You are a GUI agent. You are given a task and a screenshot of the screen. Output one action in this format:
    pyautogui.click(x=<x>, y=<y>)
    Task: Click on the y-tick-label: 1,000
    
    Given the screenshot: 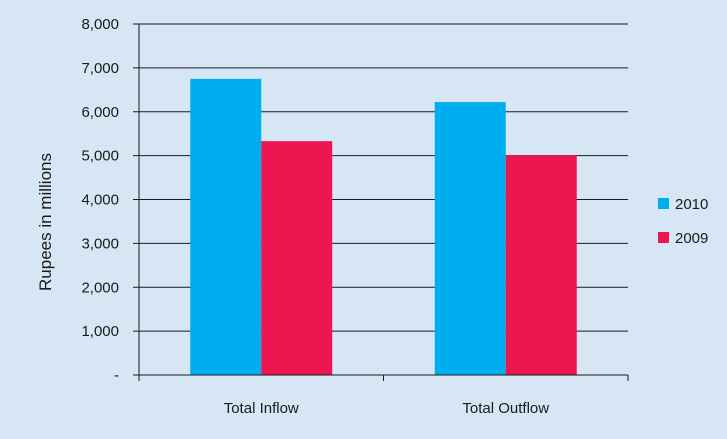 What is the action you would take?
    pyautogui.click(x=100, y=331)
    